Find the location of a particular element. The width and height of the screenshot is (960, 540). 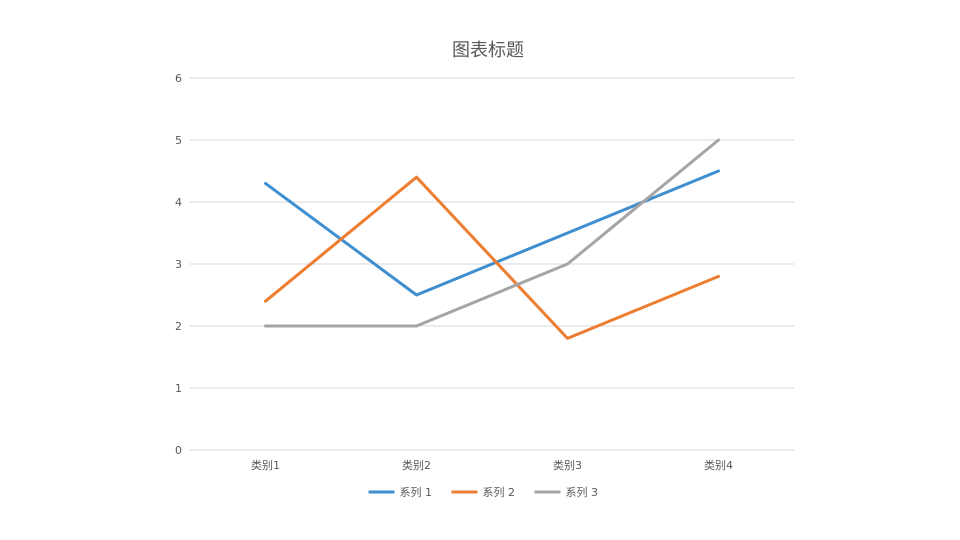

legend-item: 系列 1 is located at coordinates (400, 492).